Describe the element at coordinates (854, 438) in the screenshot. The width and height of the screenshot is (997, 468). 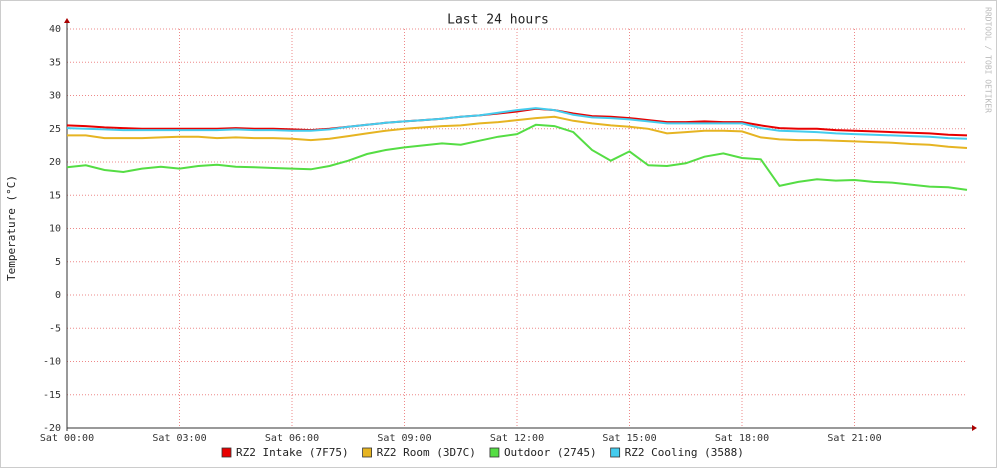
I see `x-tick-label: Sat 21:00` at that location.